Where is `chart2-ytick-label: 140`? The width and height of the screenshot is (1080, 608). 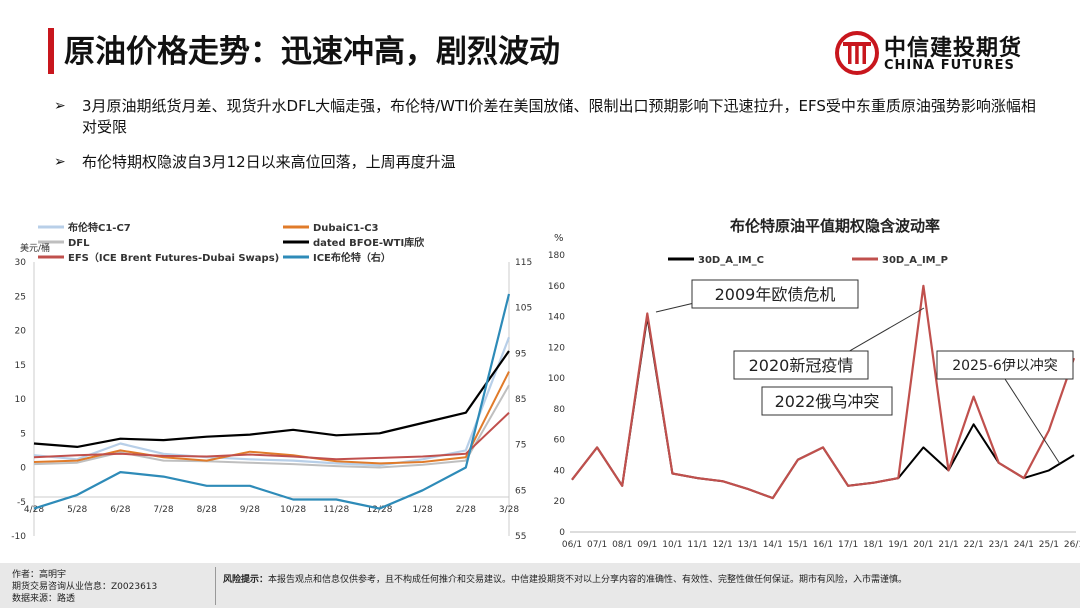
chart2-ytick-label: 140 is located at coordinates (556, 318).